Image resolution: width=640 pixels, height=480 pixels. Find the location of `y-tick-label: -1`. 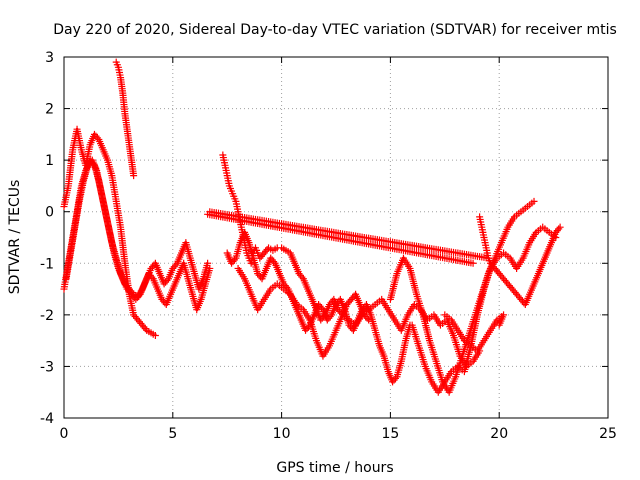

y-tick-label: -1 is located at coordinates (47, 264).